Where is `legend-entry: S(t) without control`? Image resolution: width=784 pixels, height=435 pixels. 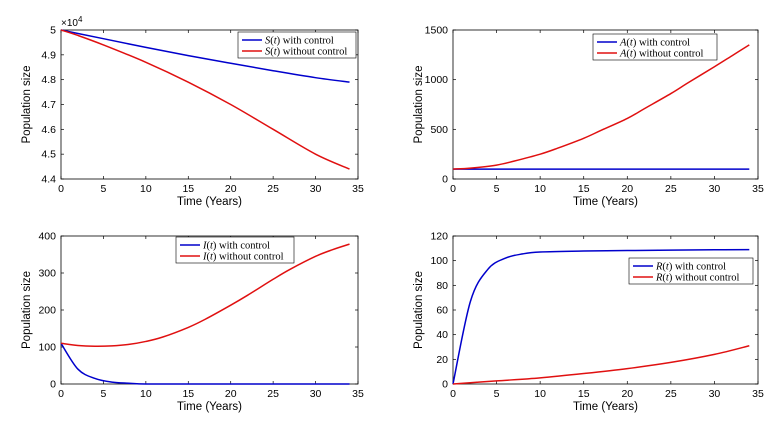
legend-entry: S(t) without control is located at coordinates (306, 52).